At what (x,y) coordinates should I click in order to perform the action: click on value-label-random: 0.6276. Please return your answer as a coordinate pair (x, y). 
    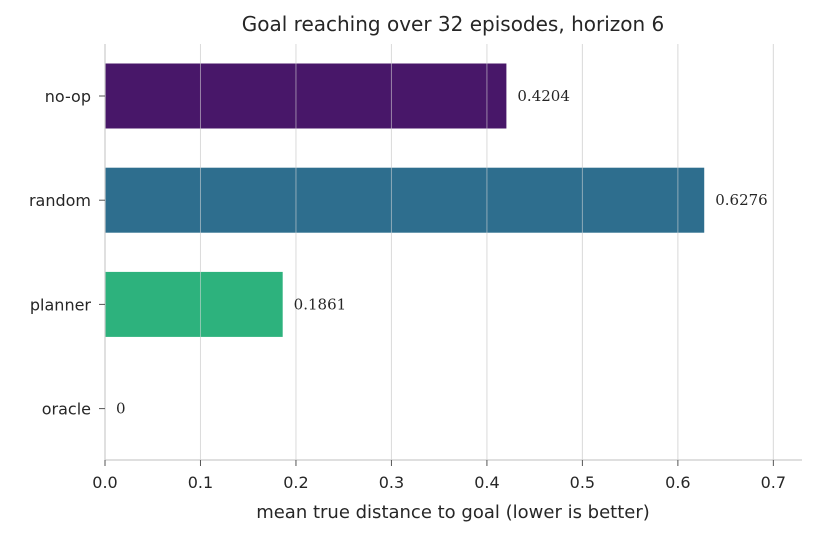
    Looking at the image, I should click on (741, 200).